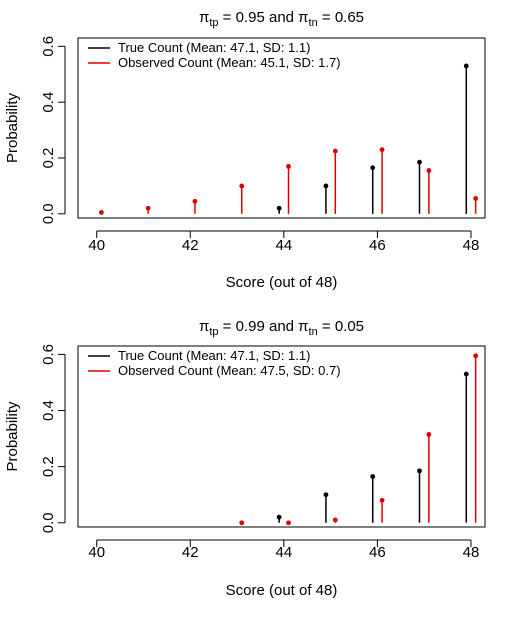 The width and height of the screenshot is (522, 623). I want to click on legend-label: Observed Count (Mean: 45.1, SD: 1.7), so click(229, 62).